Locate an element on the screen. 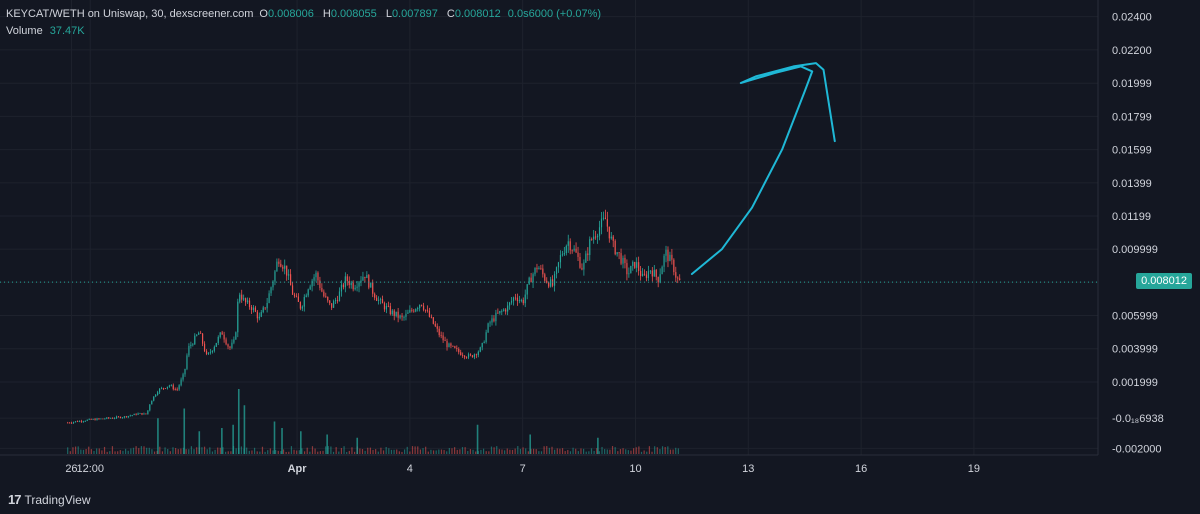 This screenshot has height=514, width=1200. y-tick-label: 0.003999 is located at coordinates (1135, 350).